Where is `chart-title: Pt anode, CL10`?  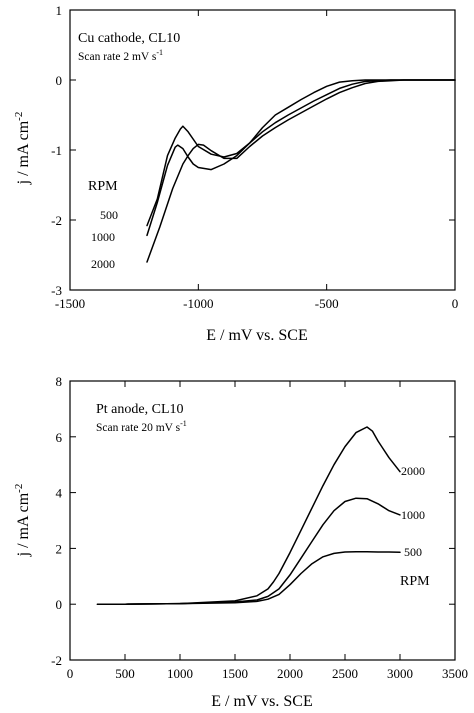
chart-title: Pt anode, CL10 is located at coordinates (140, 409).